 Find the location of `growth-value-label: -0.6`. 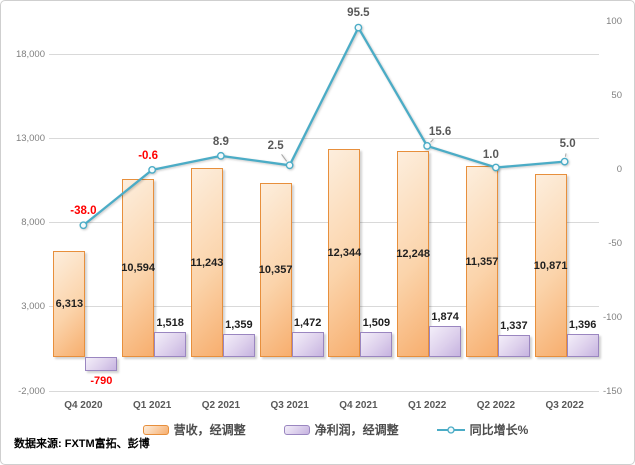

growth-value-label: -0.6 is located at coordinates (148, 155).